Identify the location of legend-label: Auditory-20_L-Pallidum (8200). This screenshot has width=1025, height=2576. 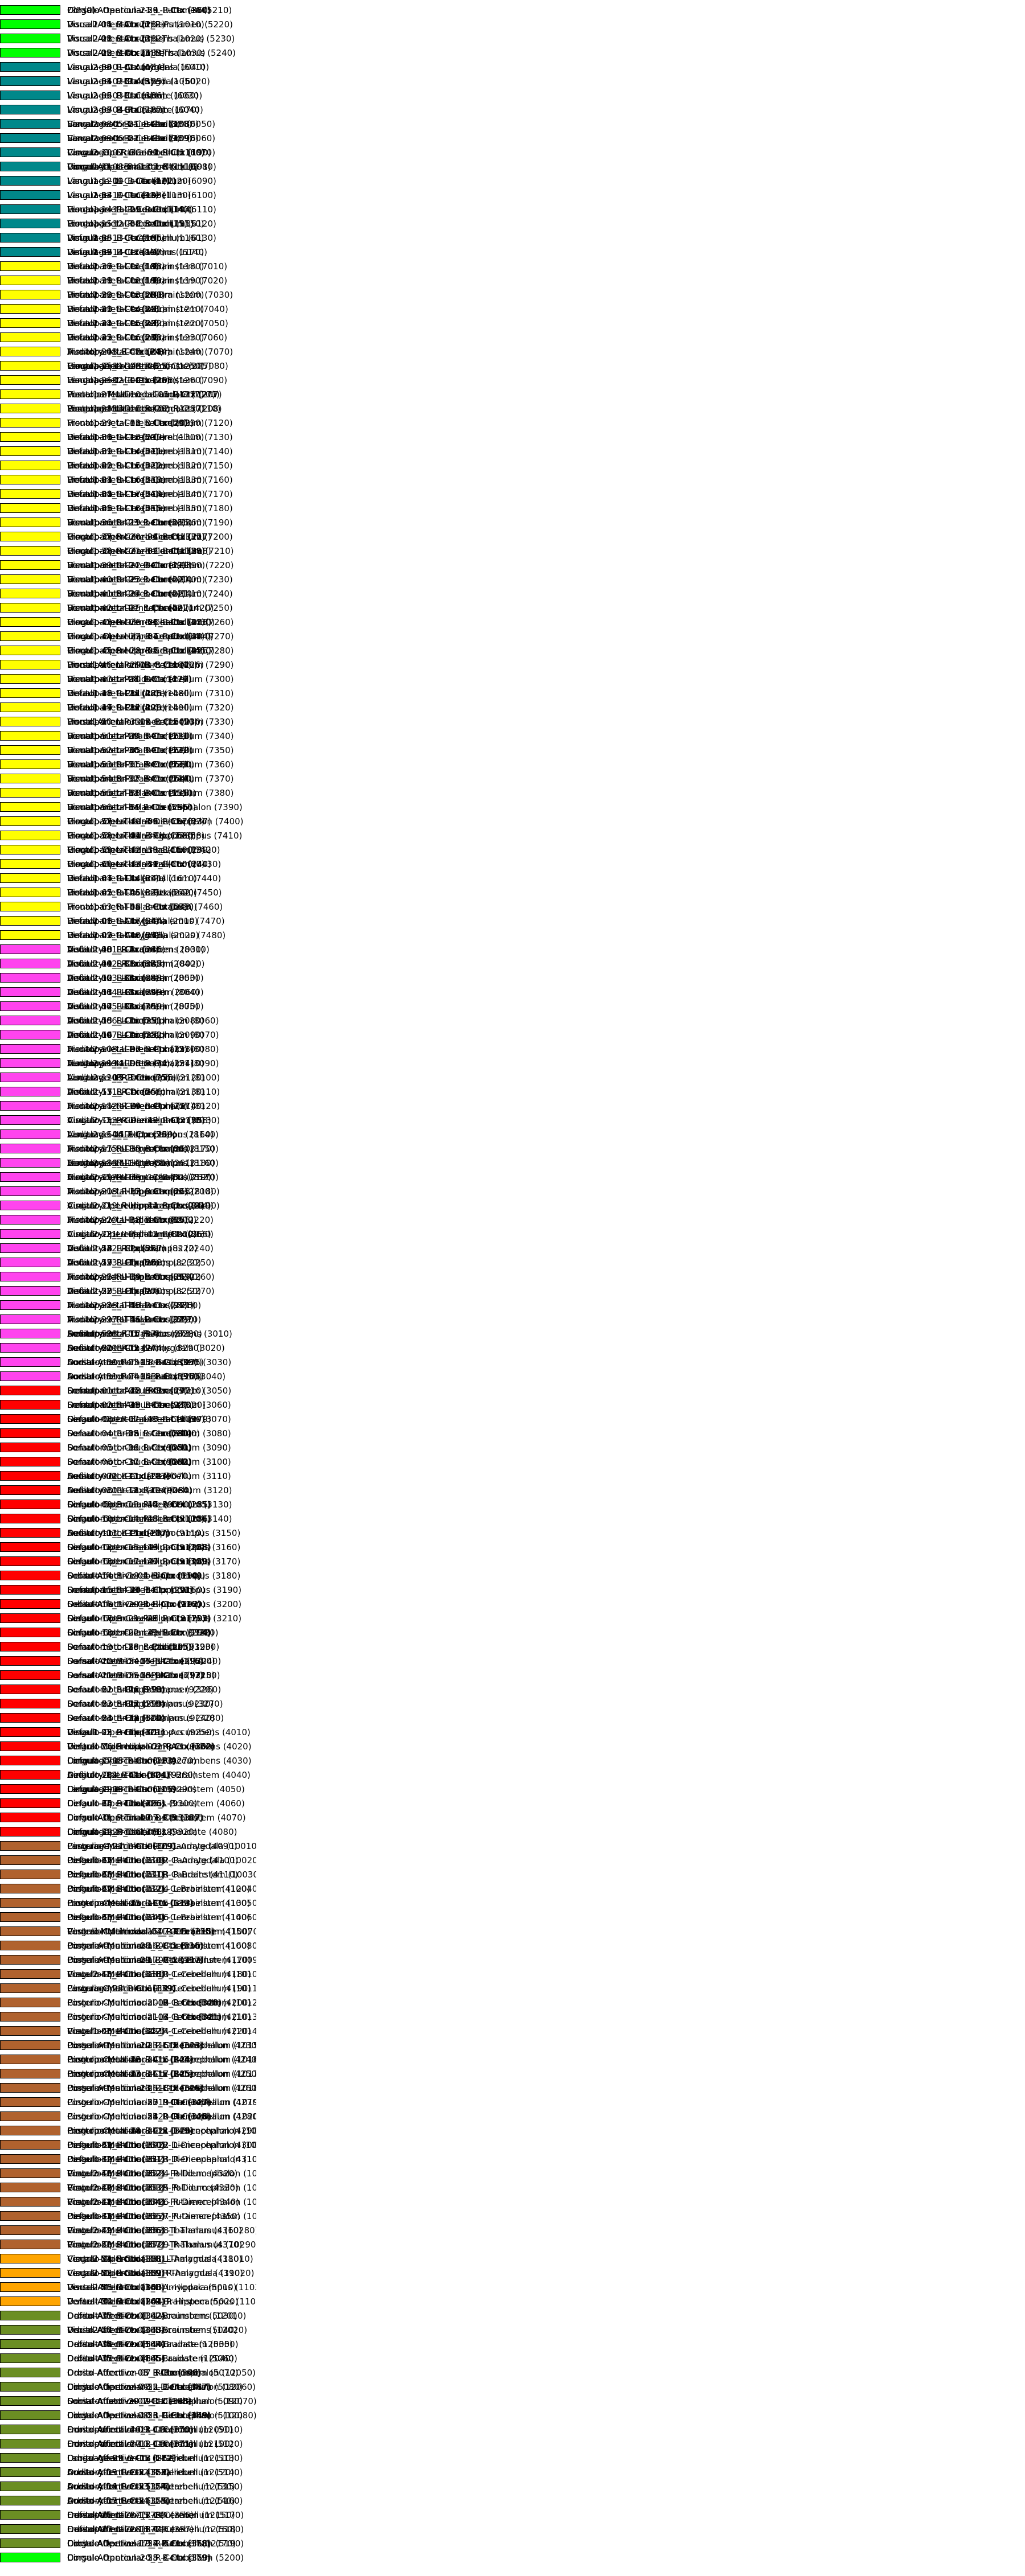
(132, 1220).